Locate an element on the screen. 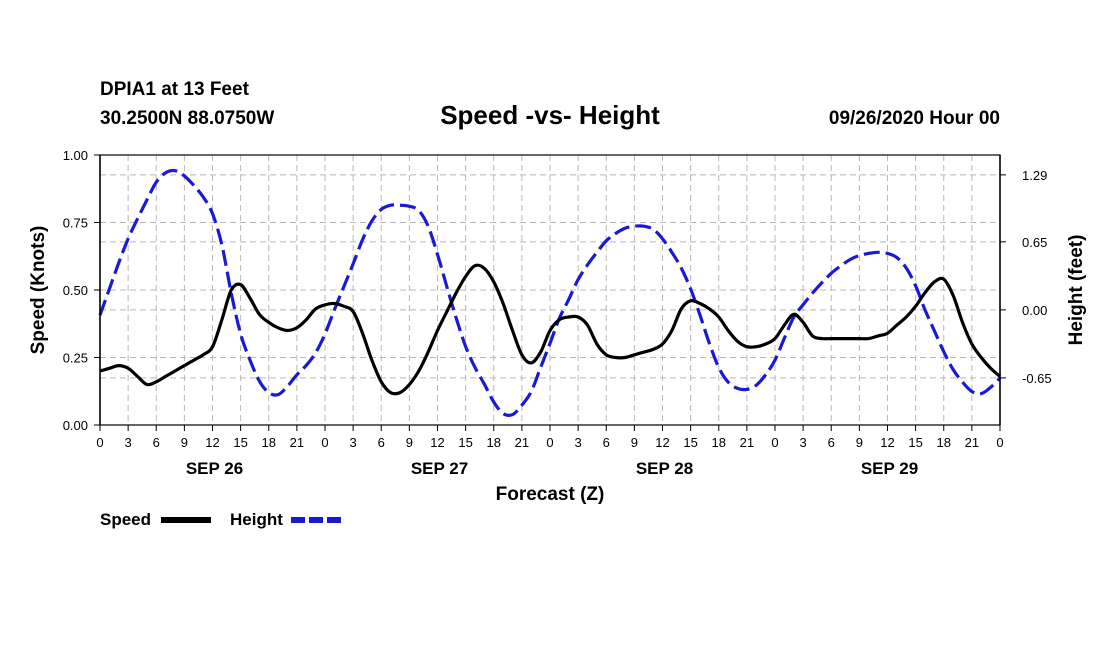  chart-title: Speed -vs- Height is located at coordinates (550, 115).